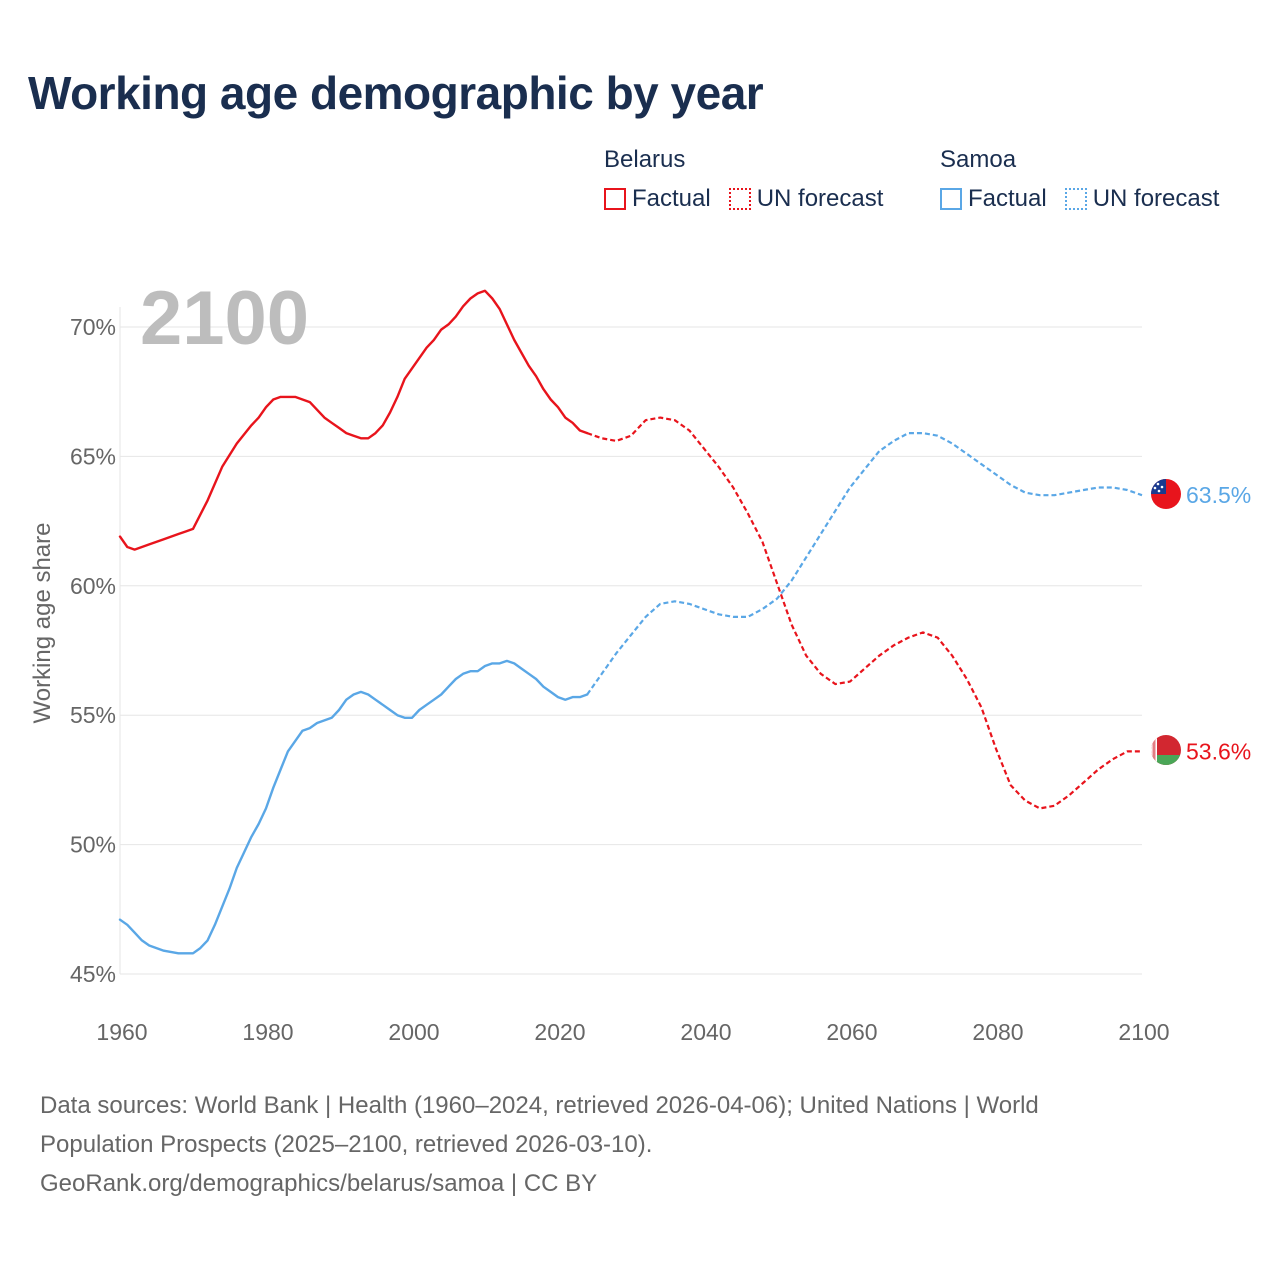 This screenshot has width=1280, height=1280. Describe the element at coordinates (93, 715) in the screenshot. I see `y-tick-label: 55%` at that location.